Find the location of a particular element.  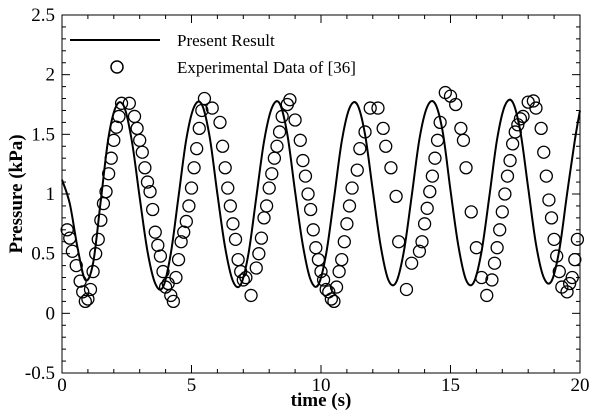

legend-entry-present-result: Present Result is located at coordinates (226, 40).